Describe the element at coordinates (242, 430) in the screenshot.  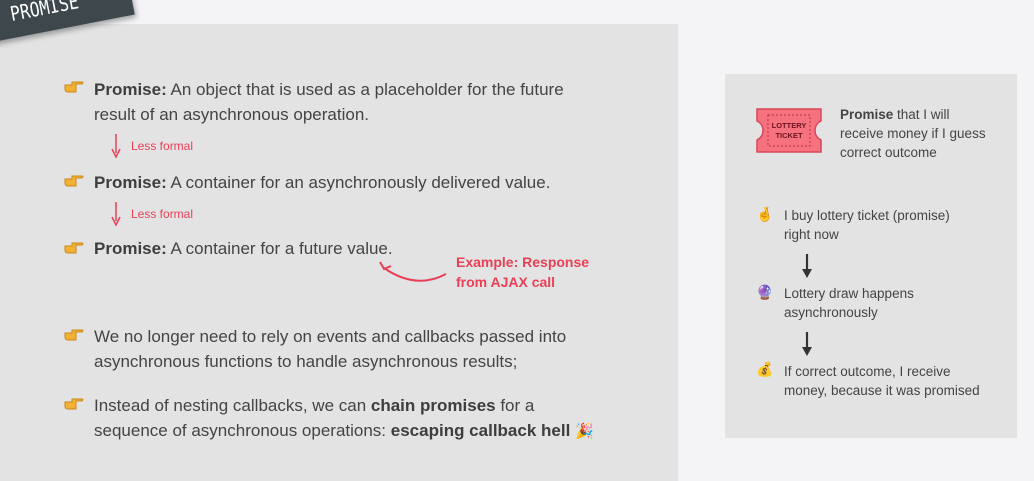
I see `bullet-point-2-line2a: sequence of asynchronous operations:` at that location.